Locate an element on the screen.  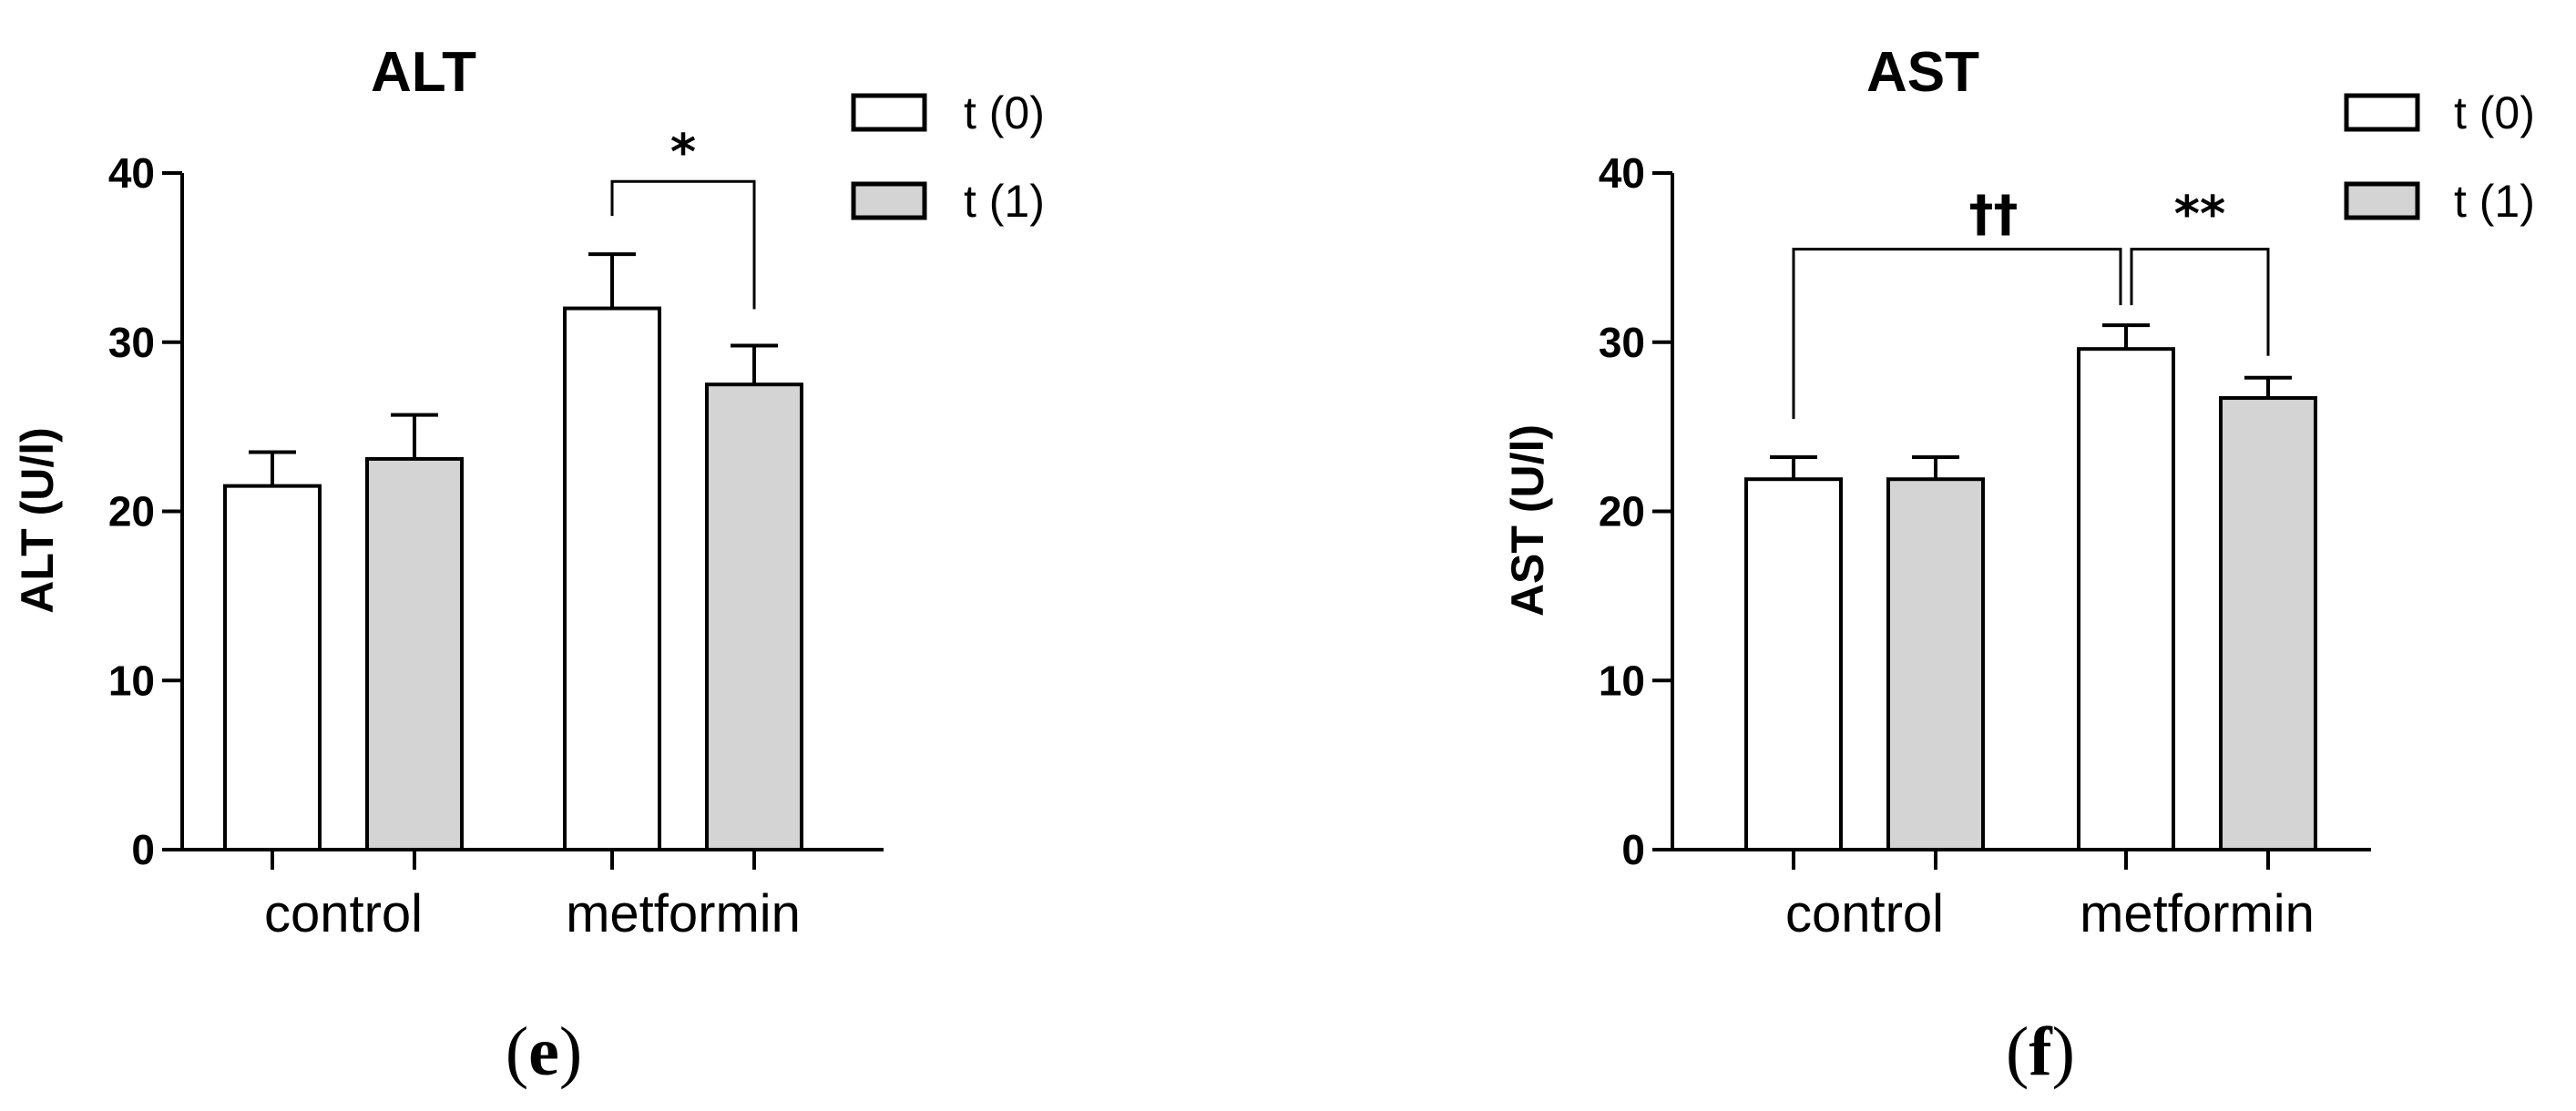
ast-x-tick-label: metformin is located at coordinates (2197, 913).